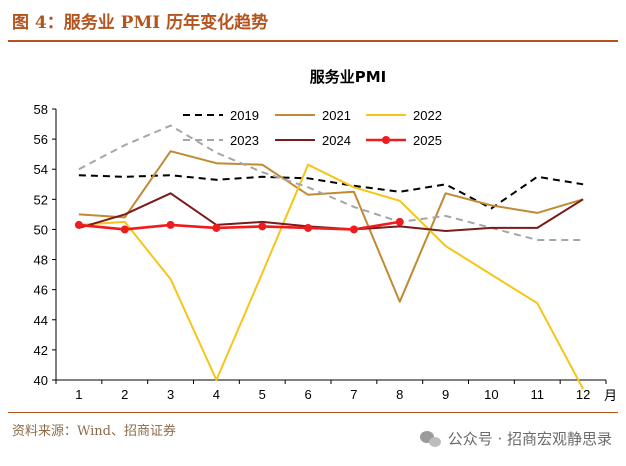 This screenshot has width=626, height=466. What do you see at coordinates (41, 199) in the screenshot?
I see `y-tick-label: 52` at bounding box center [41, 199].